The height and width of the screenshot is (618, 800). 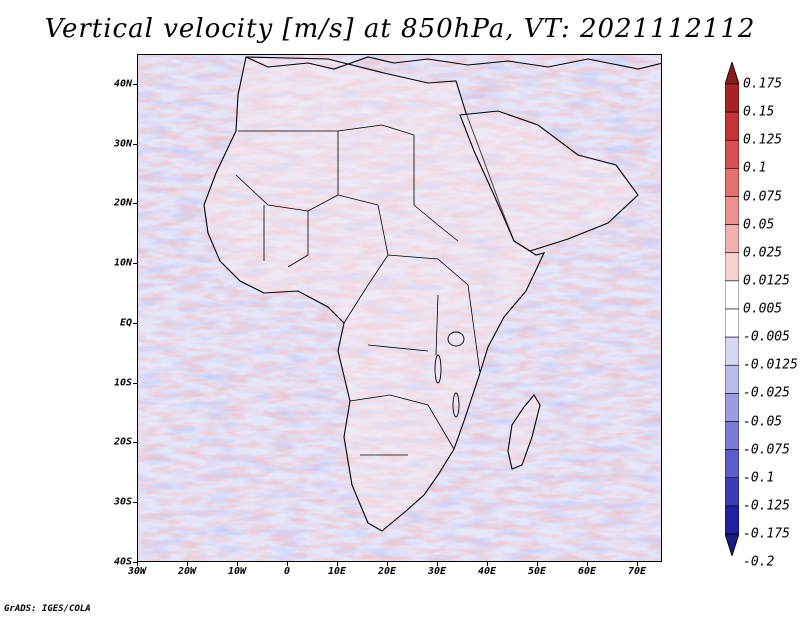 What do you see at coordinates (766, 393) in the screenshot?
I see `colorbar-label: -0.025` at bounding box center [766, 393].